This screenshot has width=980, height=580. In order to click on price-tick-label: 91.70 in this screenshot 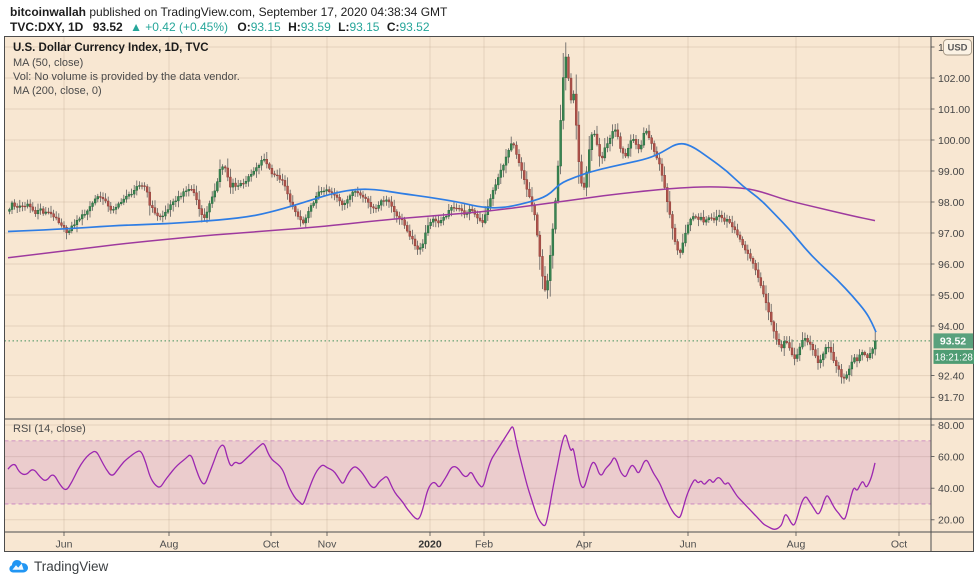, I will do `click(951, 398)`.